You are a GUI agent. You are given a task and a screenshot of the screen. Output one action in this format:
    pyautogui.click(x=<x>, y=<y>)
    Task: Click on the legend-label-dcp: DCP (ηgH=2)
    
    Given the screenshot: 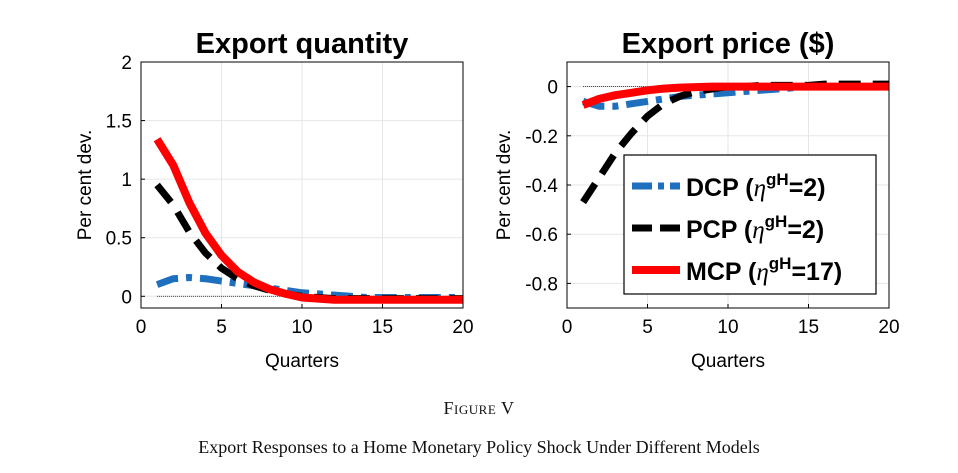 What is the action you would take?
    pyautogui.click(x=756, y=186)
    